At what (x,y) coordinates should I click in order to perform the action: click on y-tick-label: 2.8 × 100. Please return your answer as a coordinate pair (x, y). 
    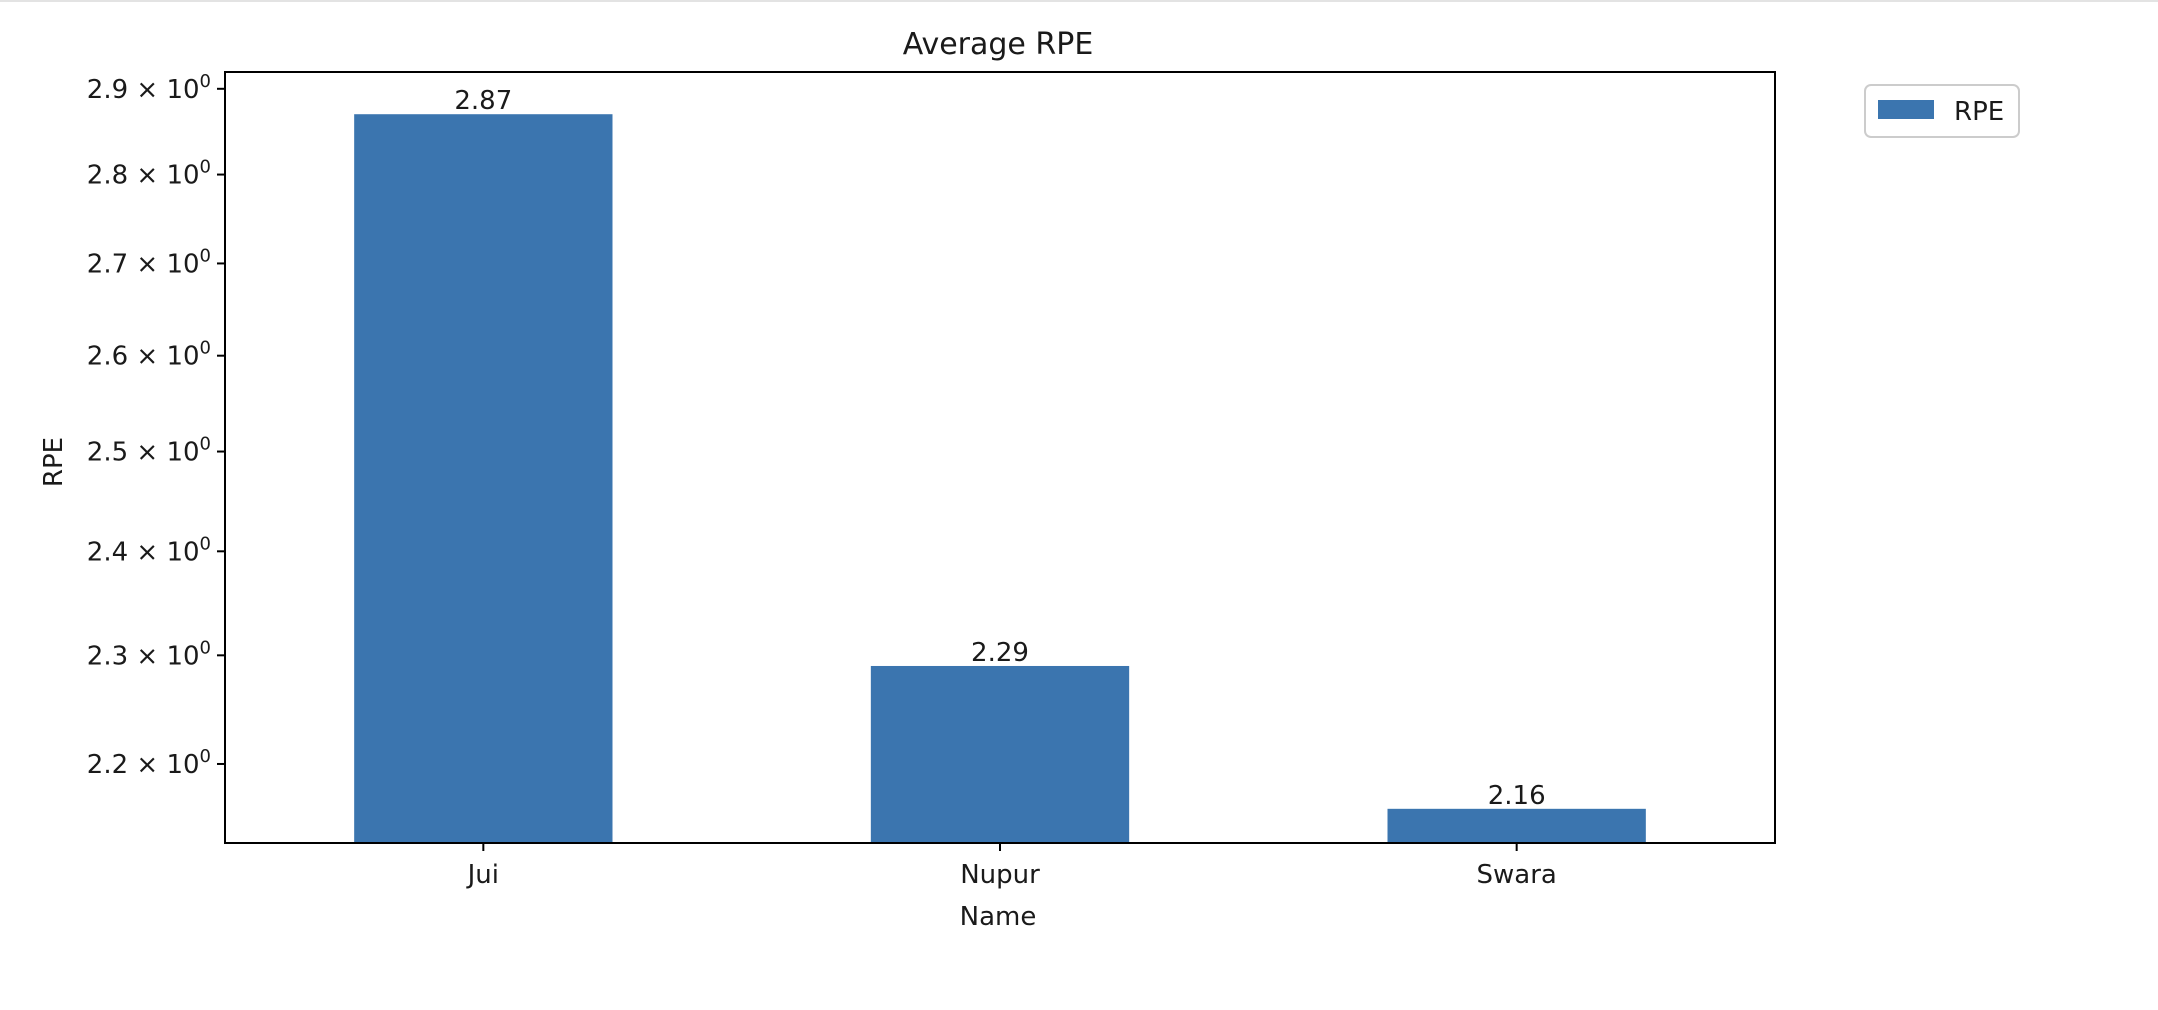
    Looking at the image, I should click on (149, 174).